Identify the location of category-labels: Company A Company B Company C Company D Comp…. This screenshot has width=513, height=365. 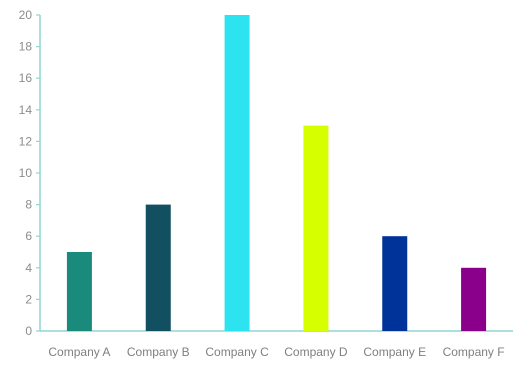
(276, 352).